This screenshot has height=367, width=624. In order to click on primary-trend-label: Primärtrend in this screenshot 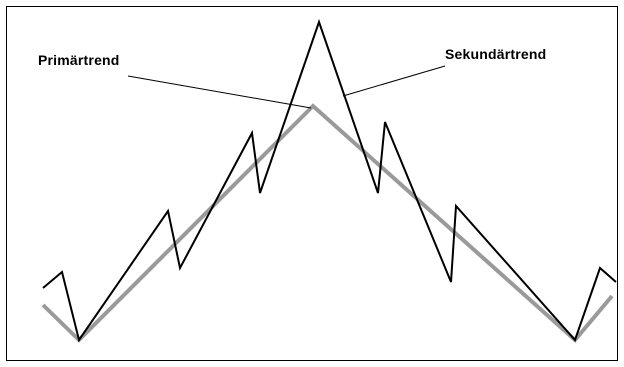, I will do `click(79, 60)`.